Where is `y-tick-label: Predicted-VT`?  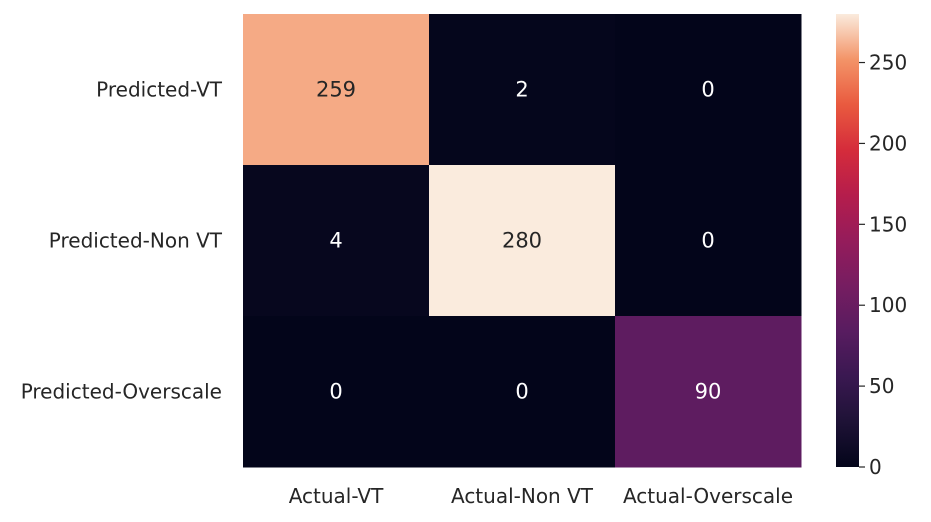
y-tick-label: Predicted-VT is located at coordinates (159, 90).